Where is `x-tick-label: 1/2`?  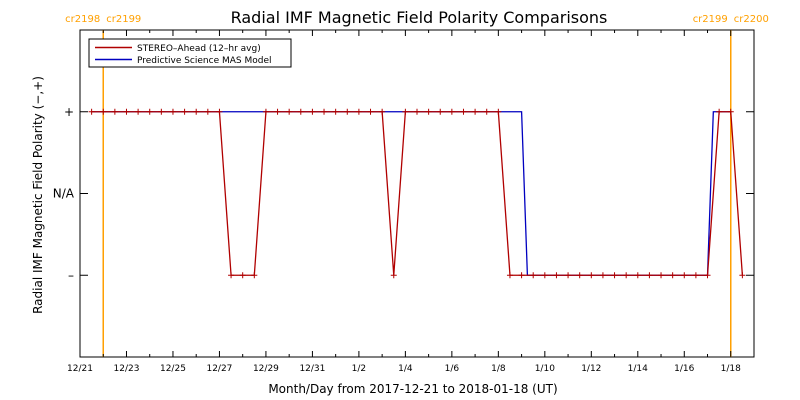
x-tick-label: 1/2 is located at coordinates (359, 369).